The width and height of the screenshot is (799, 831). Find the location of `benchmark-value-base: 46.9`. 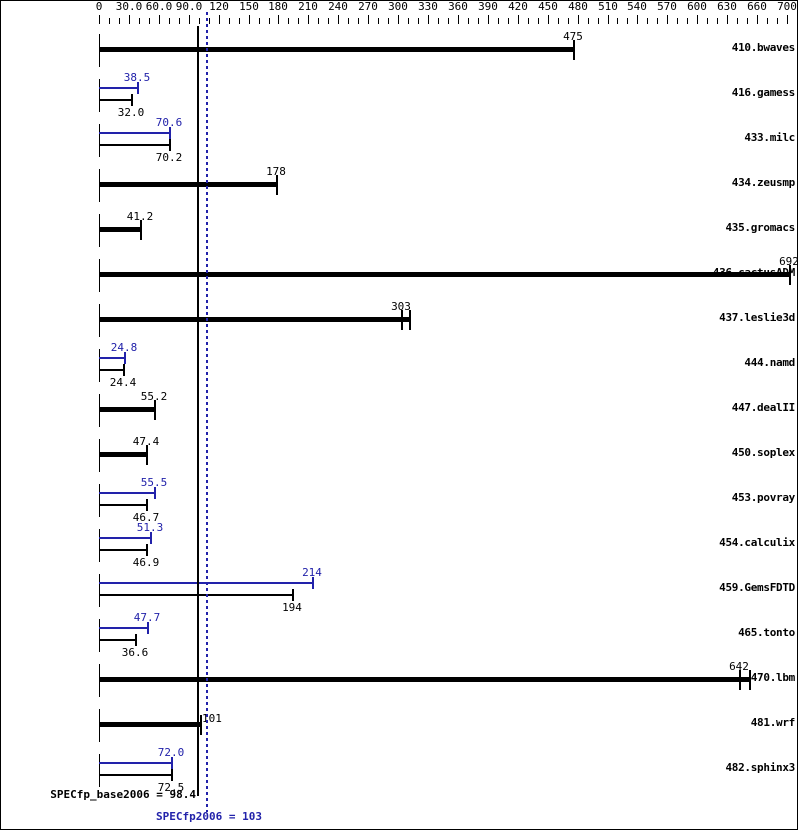

benchmark-value-base: 46.9 is located at coordinates (146, 562).